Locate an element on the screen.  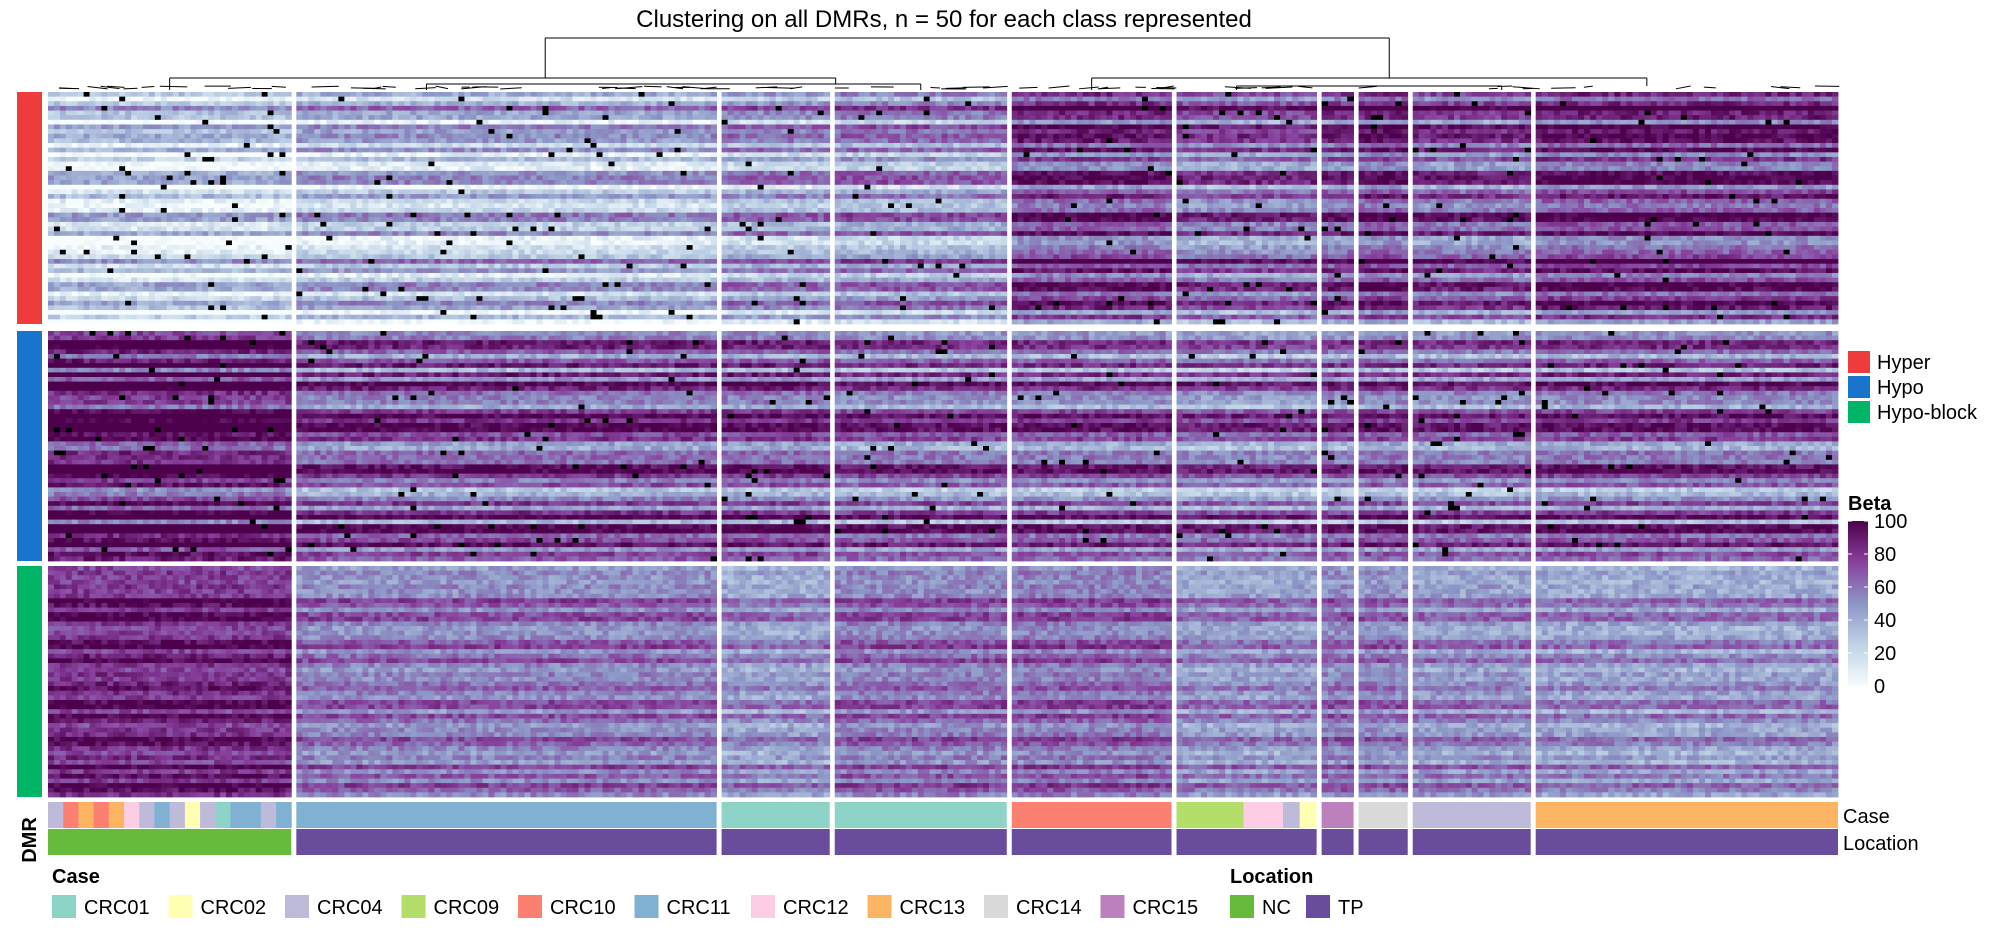
case-legend-label: CRC09 is located at coordinates (467, 908).